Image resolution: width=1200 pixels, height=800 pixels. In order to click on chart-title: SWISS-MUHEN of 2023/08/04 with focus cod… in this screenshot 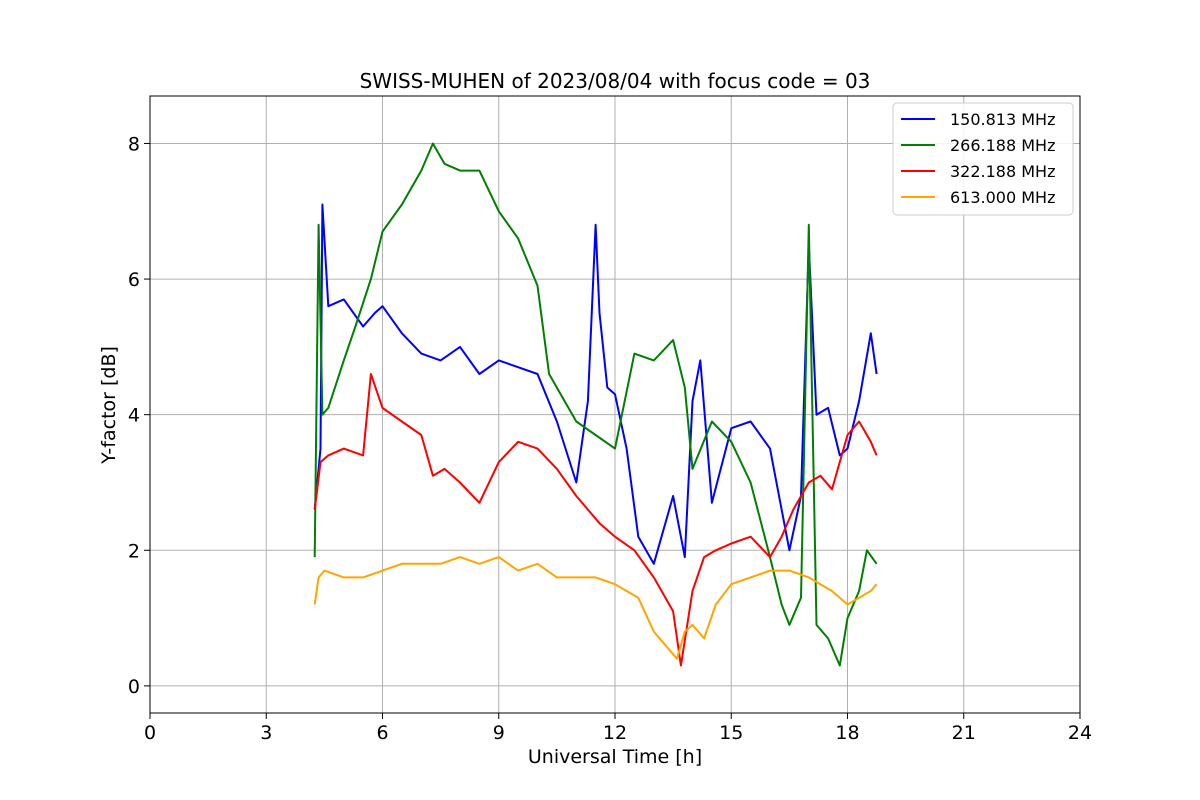, I will do `click(615, 81)`.